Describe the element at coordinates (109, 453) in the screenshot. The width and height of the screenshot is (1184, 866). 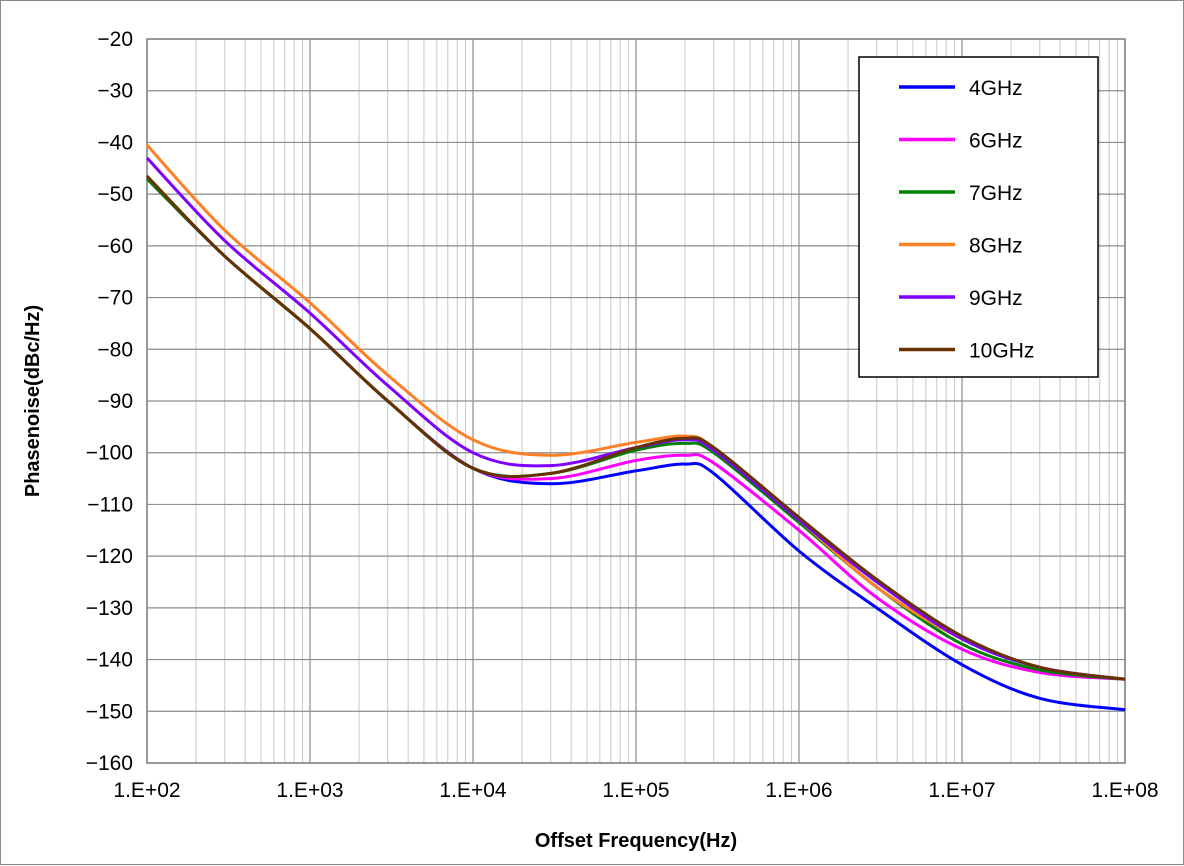
I see `y-tick-label: −100` at that location.